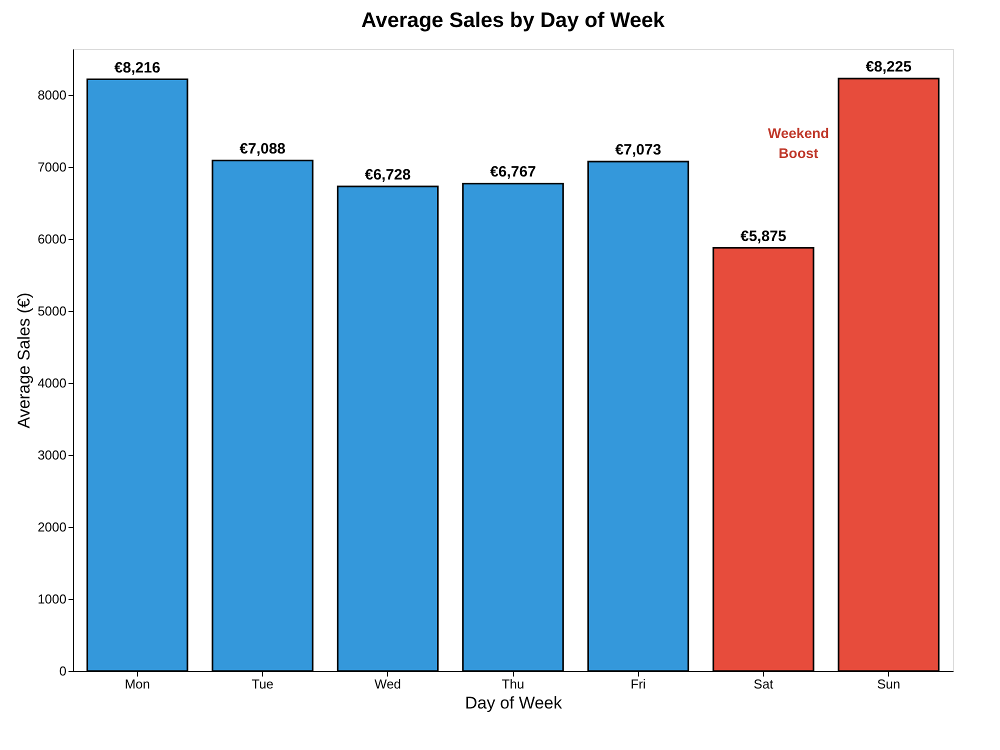 This screenshot has height=750, width=1000. What do you see at coordinates (513, 20) in the screenshot?
I see `chart-title: Average Sales by Day of Week` at bounding box center [513, 20].